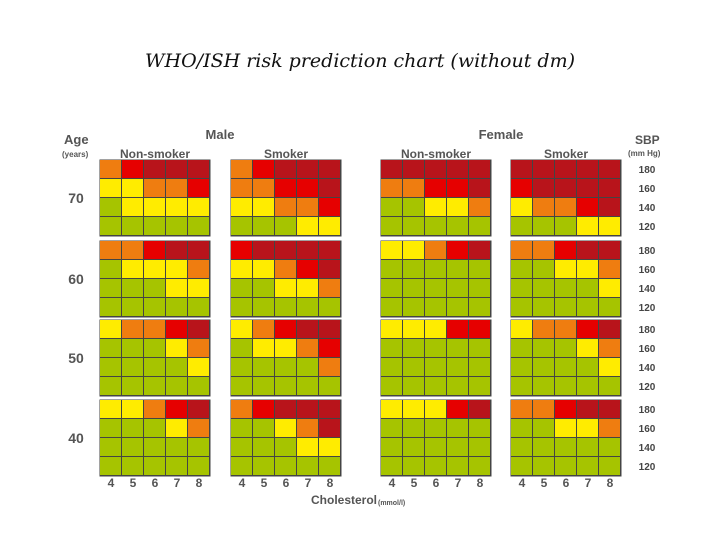 This screenshot has height=540, width=720. Describe the element at coordinates (566, 154) in the screenshot. I see `smoking-label: Smoker` at that location.